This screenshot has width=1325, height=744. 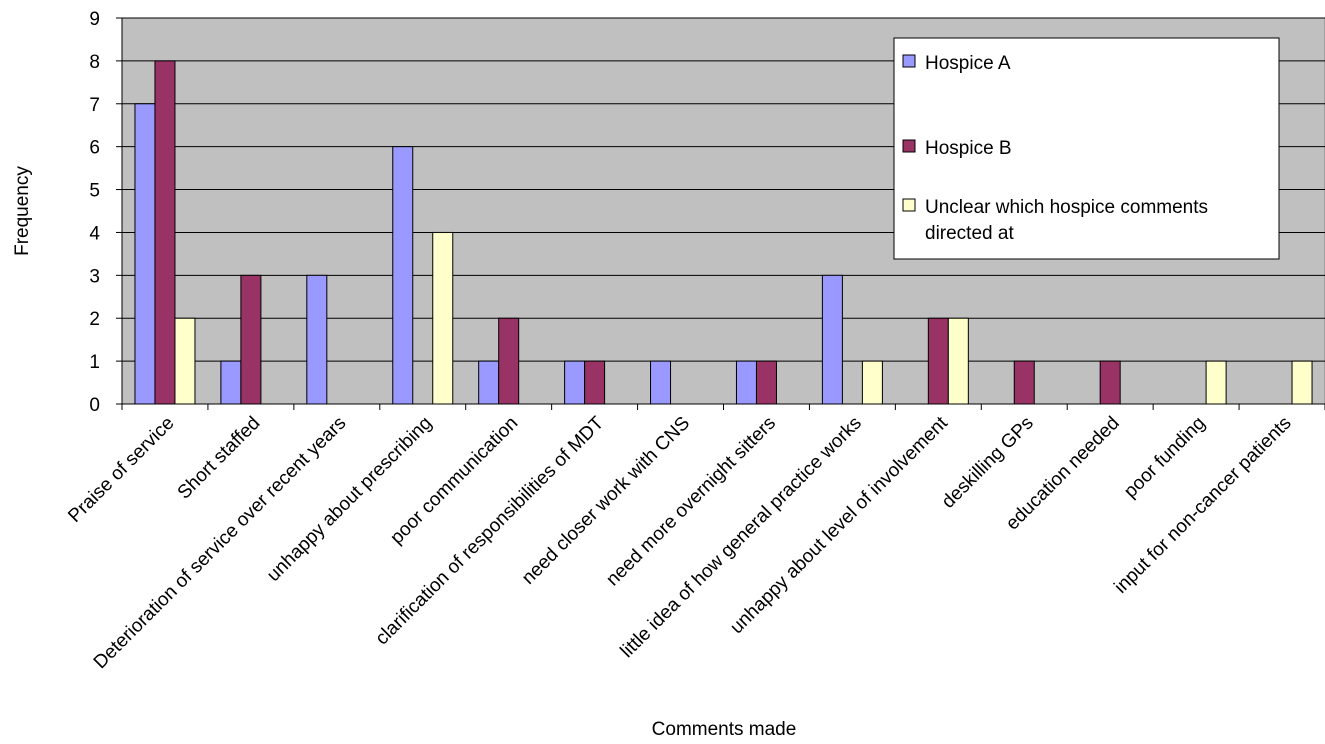 What do you see at coordinates (1066, 207) in the screenshot?
I see `legend-label: Unclear which hospice comments` at bounding box center [1066, 207].